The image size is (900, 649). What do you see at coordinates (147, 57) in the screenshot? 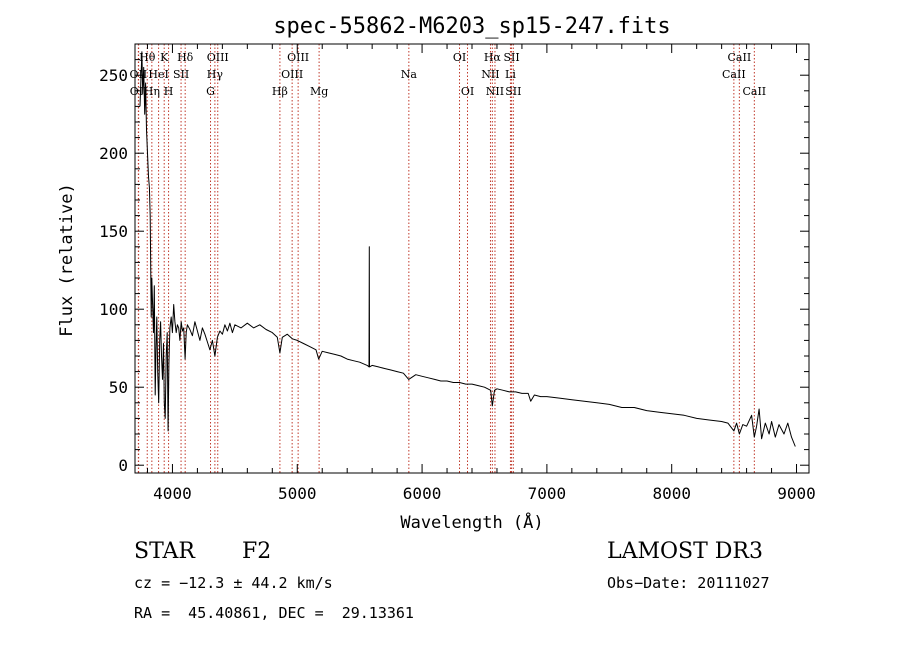
I see `spectral-line-label: Hθ` at bounding box center [147, 57].